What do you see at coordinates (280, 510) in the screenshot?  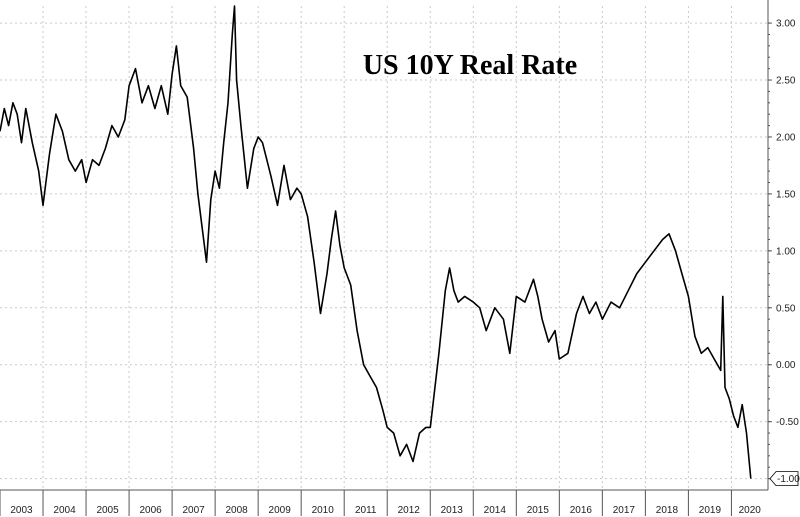 I see `x-tick-label: 2009` at bounding box center [280, 510].